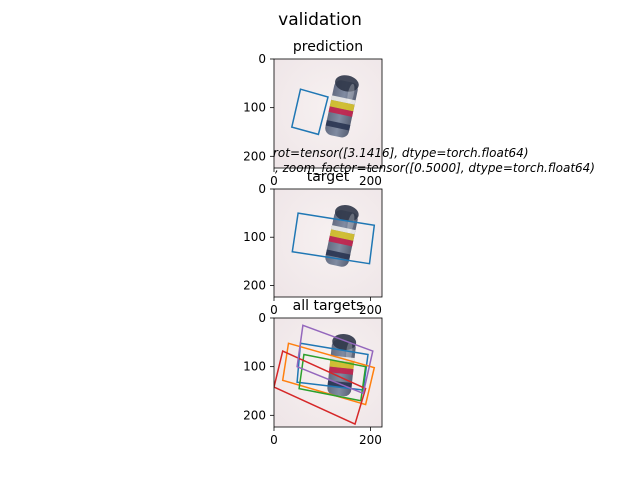 The height and width of the screenshot is (480, 640). Describe the element at coordinates (328, 47) in the screenshot. I see `panel-title: prediction` at that location.